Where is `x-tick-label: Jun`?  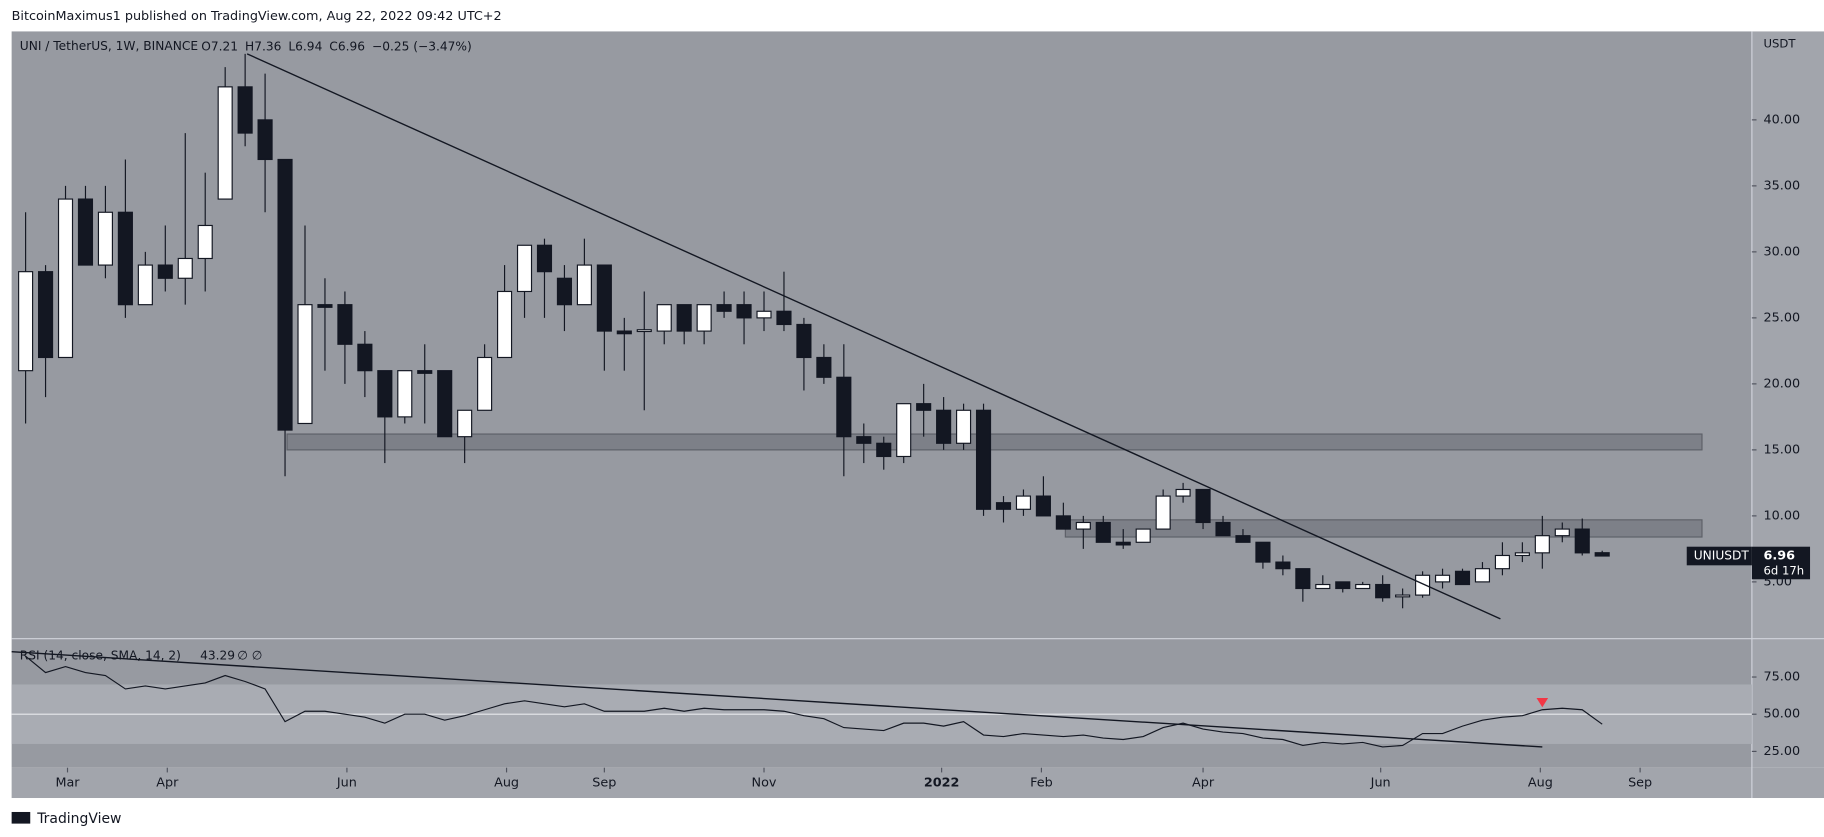
x-tick-label: Jun is located at coordinates (346, 782).